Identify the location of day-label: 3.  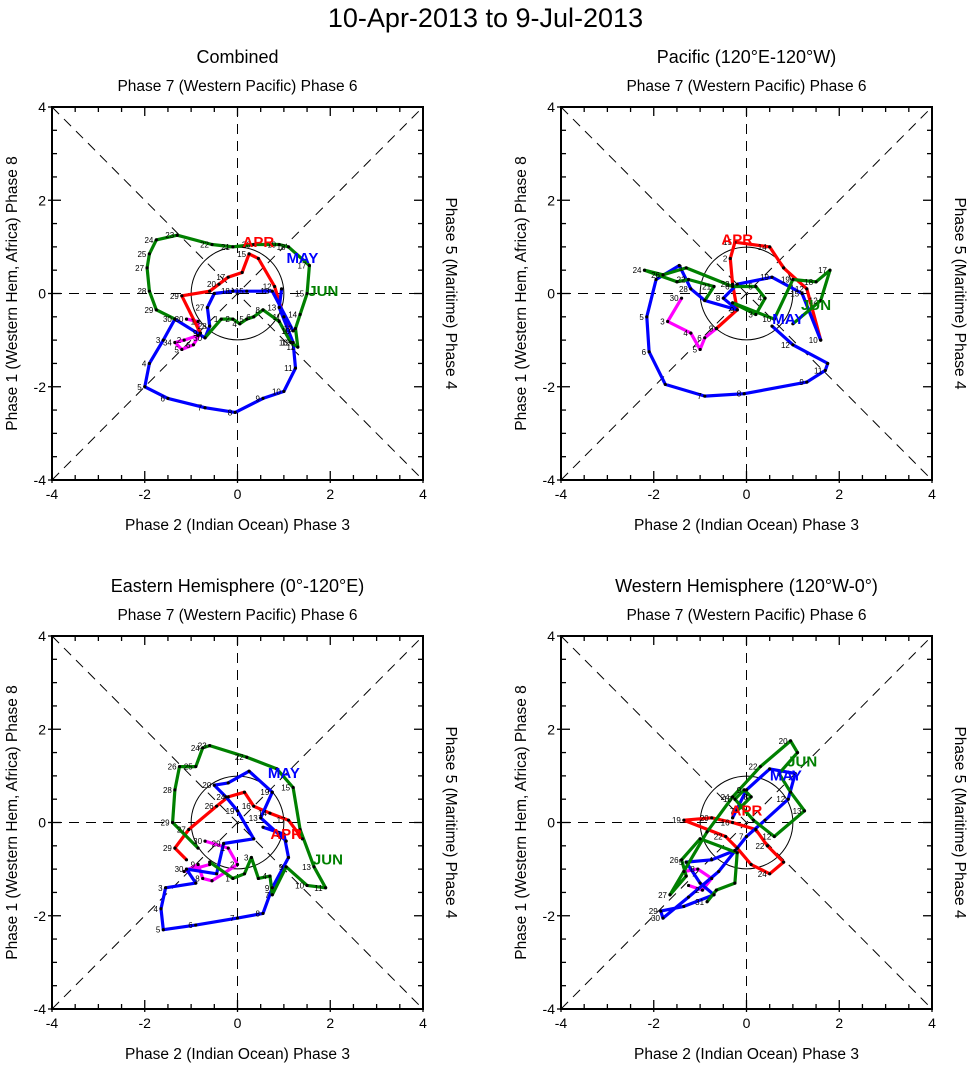
(750, 314).